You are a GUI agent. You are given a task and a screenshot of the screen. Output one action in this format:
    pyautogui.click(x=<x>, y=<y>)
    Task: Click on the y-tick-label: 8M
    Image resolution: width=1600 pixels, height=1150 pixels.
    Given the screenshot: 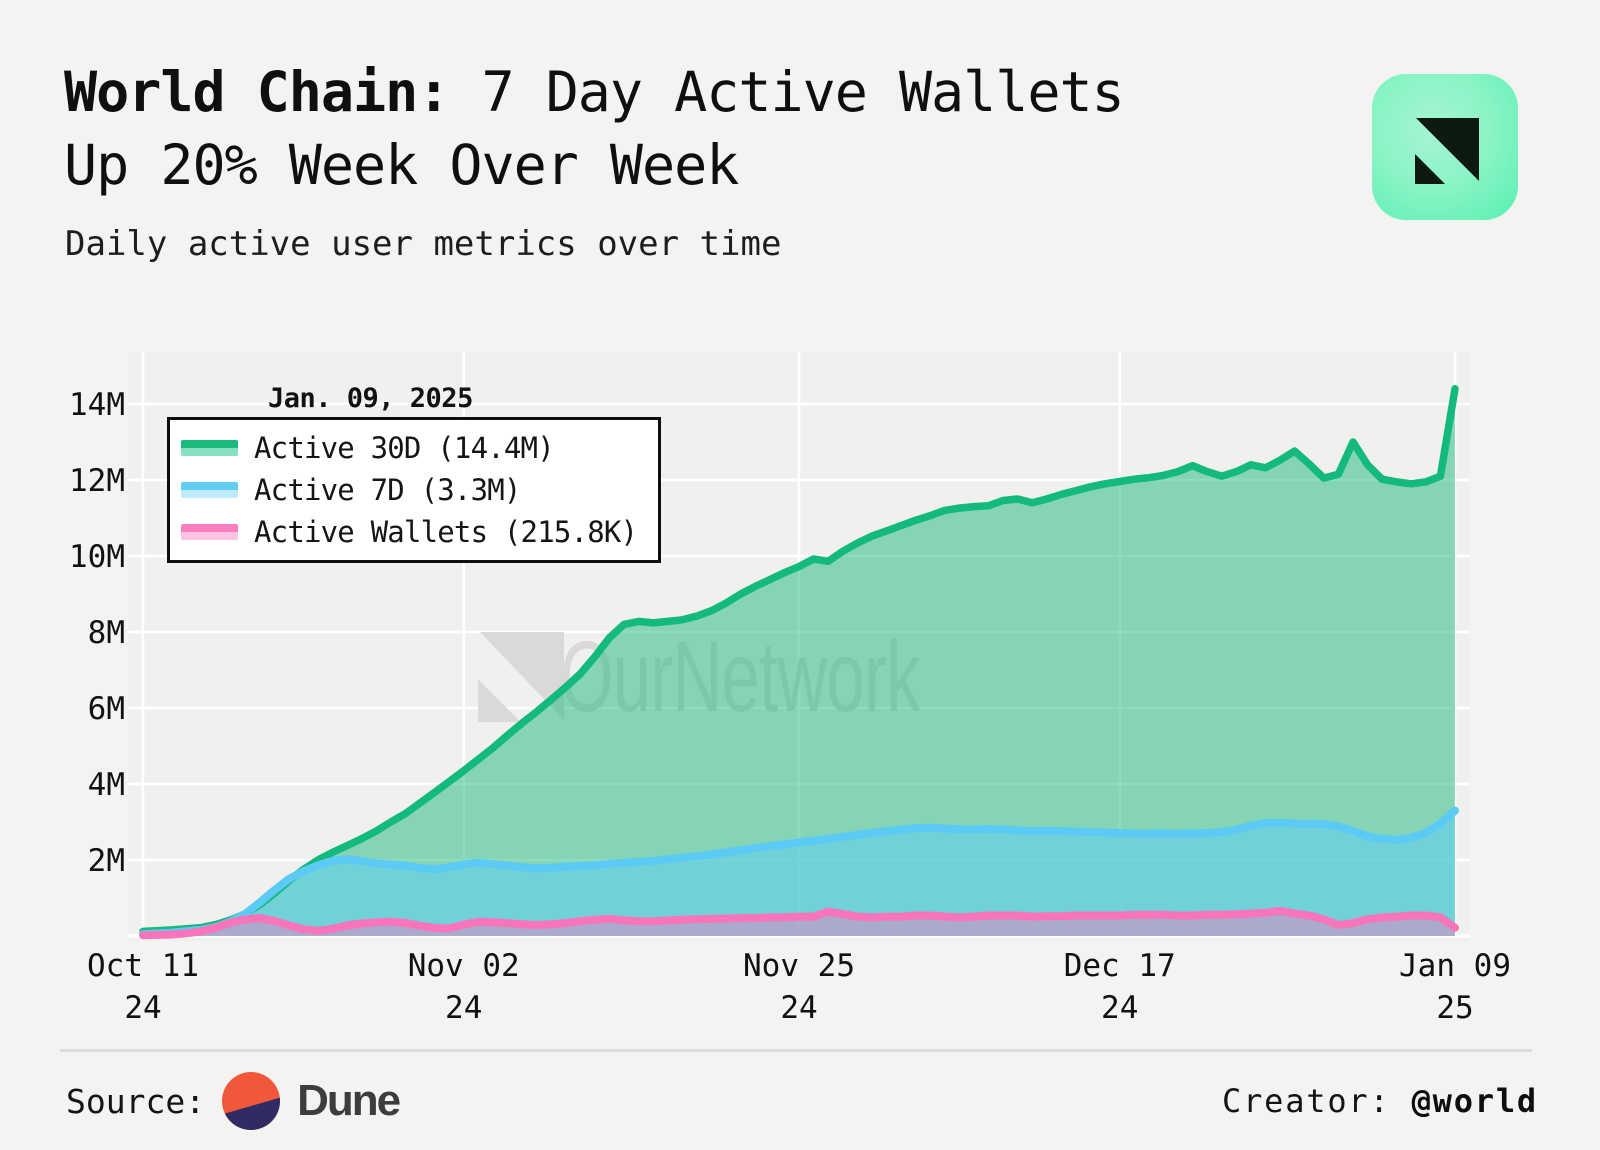 What is the action you would take?
    pyautogui.click(x=106, y=633)
    